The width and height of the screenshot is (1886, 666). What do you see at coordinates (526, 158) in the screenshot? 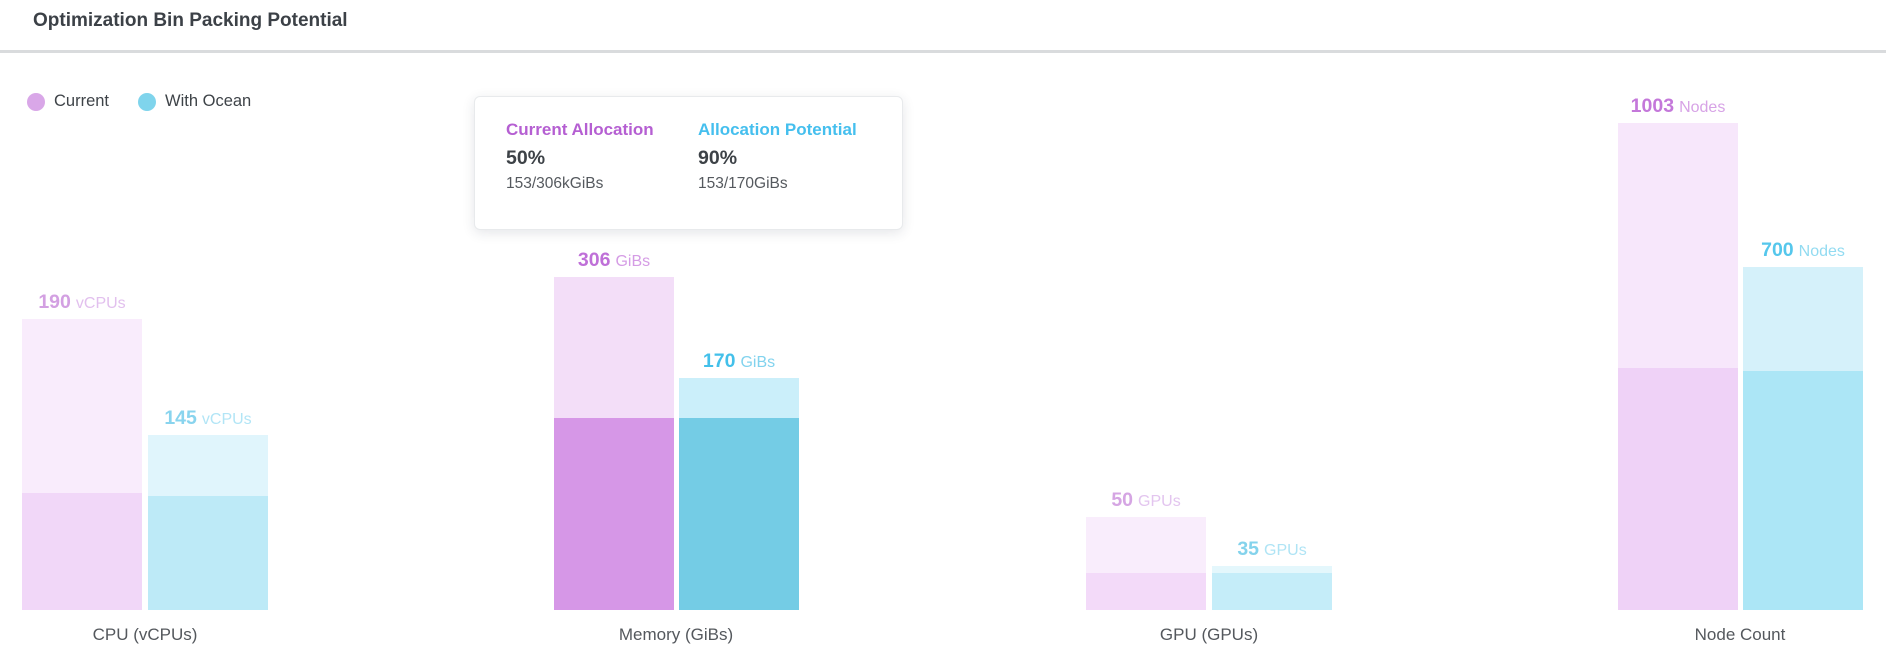
I see `tooltip-current-percent: 50%` at bounding box center [526, 158].